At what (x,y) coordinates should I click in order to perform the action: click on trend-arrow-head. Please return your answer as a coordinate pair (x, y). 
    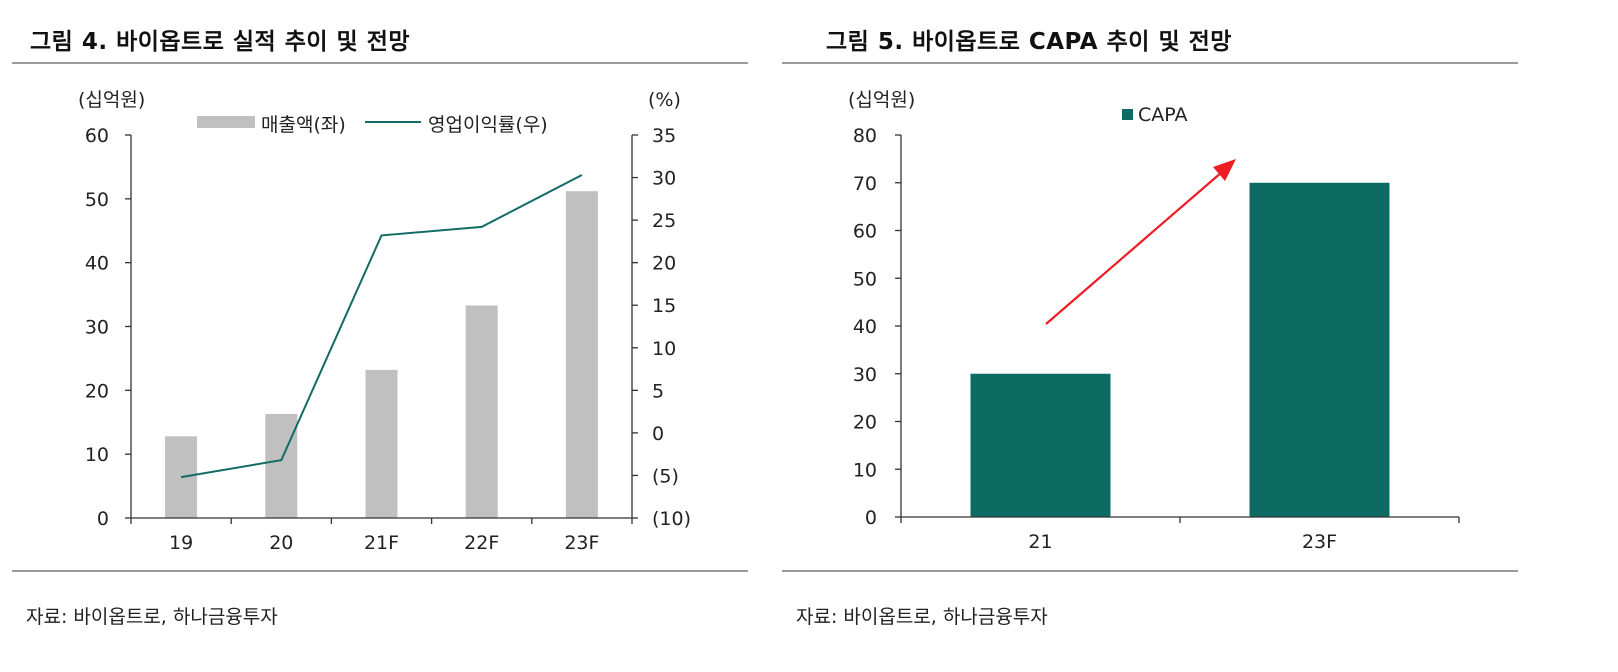
    Looking at the image, I should click on (1224, 170).